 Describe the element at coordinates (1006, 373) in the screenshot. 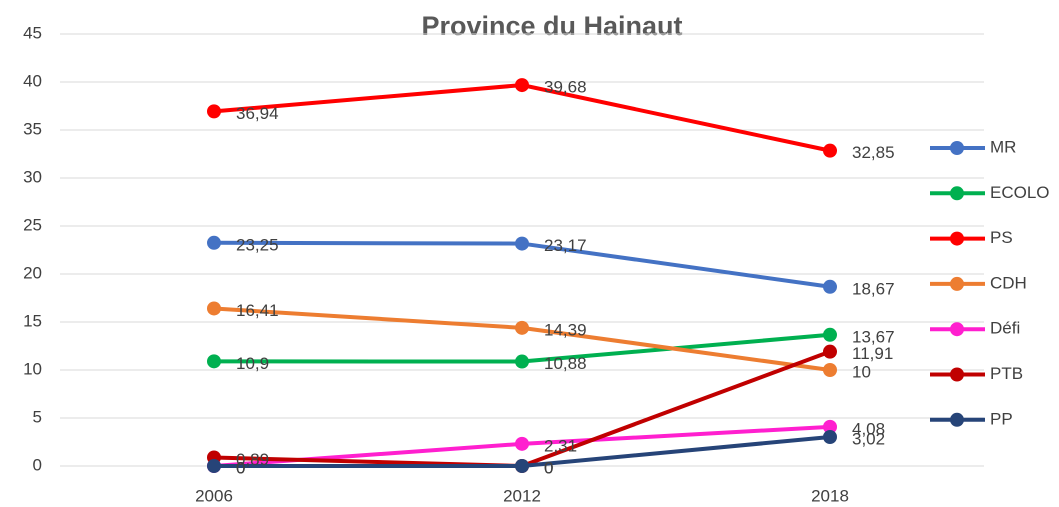

I see `legend-label: PTB` at that location.